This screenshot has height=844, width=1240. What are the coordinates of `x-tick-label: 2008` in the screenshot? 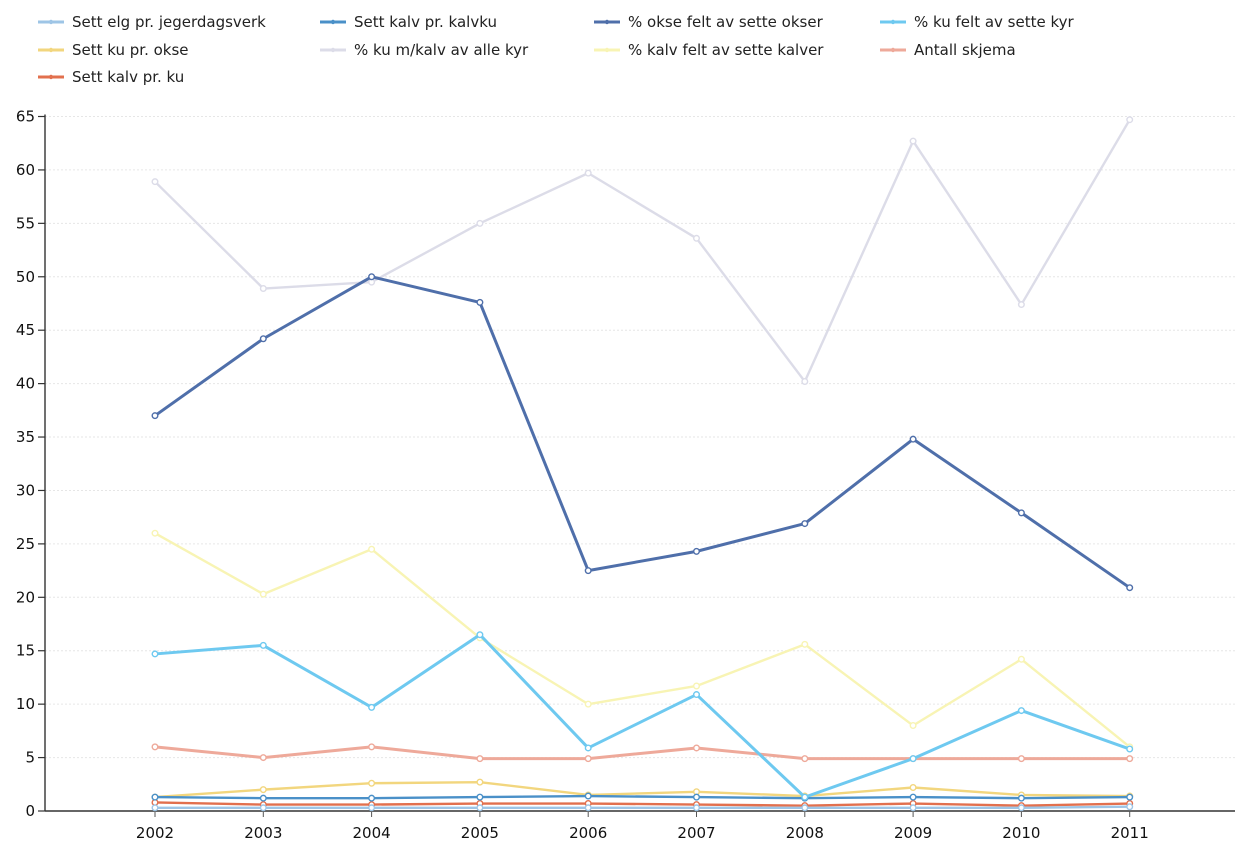 It's located at (805, 833).